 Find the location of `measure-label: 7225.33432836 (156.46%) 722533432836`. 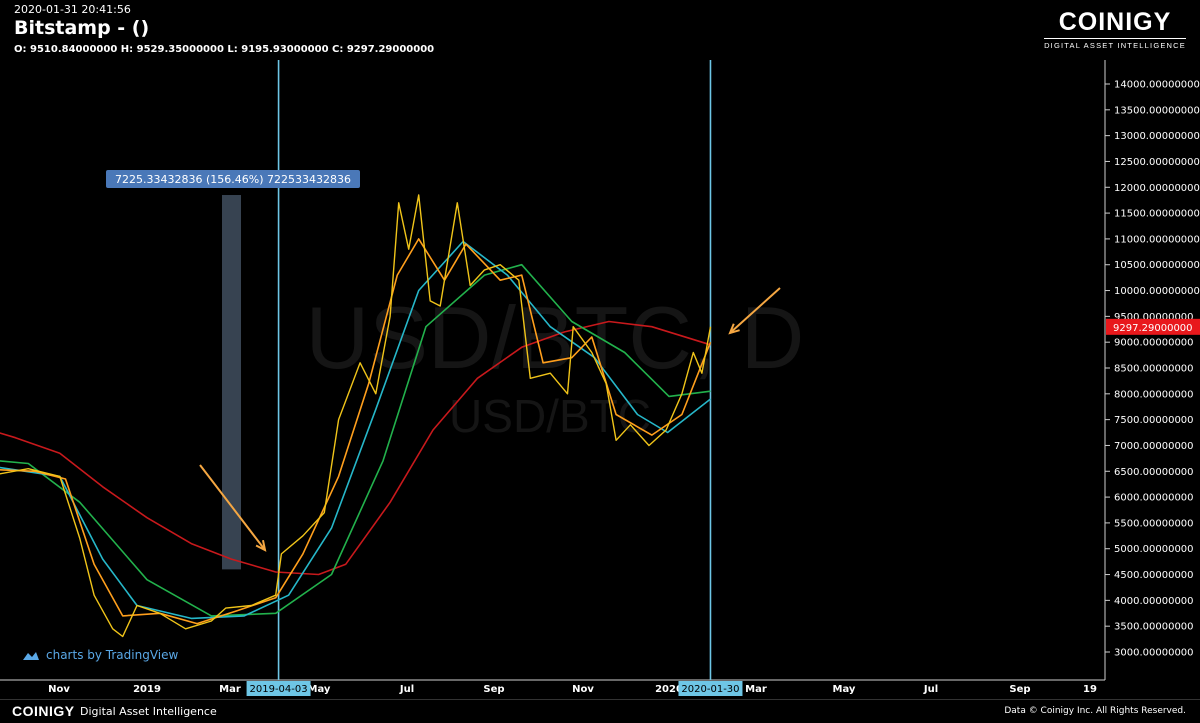

measure-label: 7225.33432836 (156.46%) 722533432836 is located at coordinates (233, 179).